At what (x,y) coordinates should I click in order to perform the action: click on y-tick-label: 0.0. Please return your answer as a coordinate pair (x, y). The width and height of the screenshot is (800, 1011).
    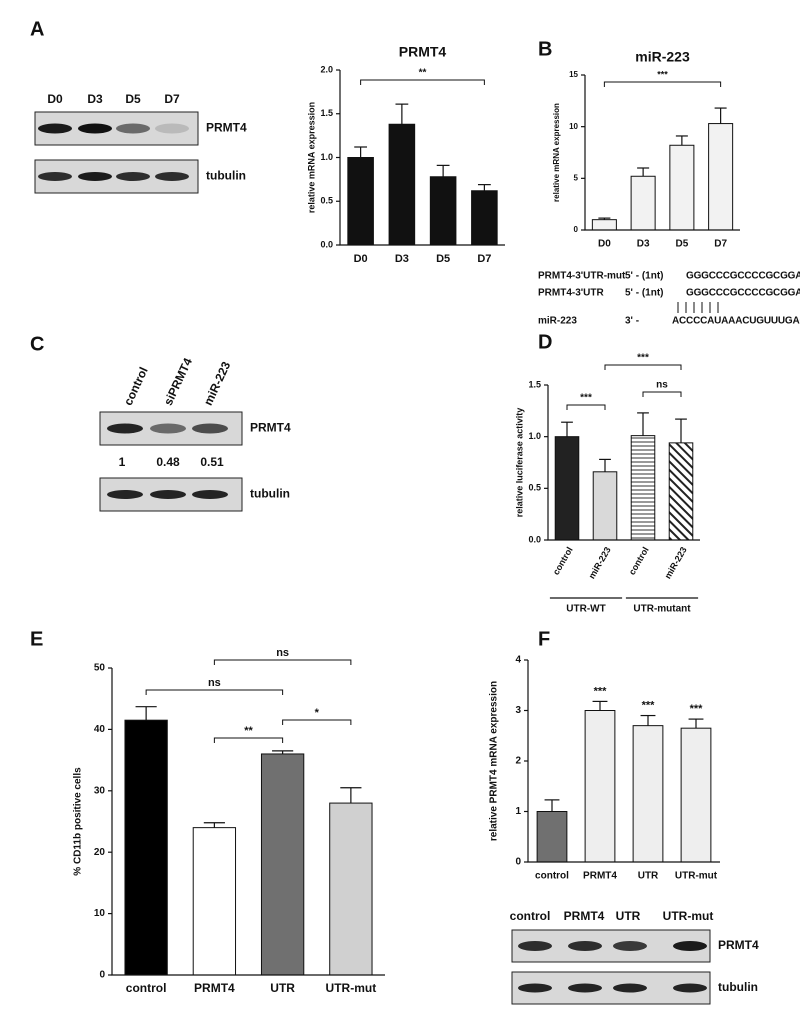
    Looking at the image, I should click on (534, 539).